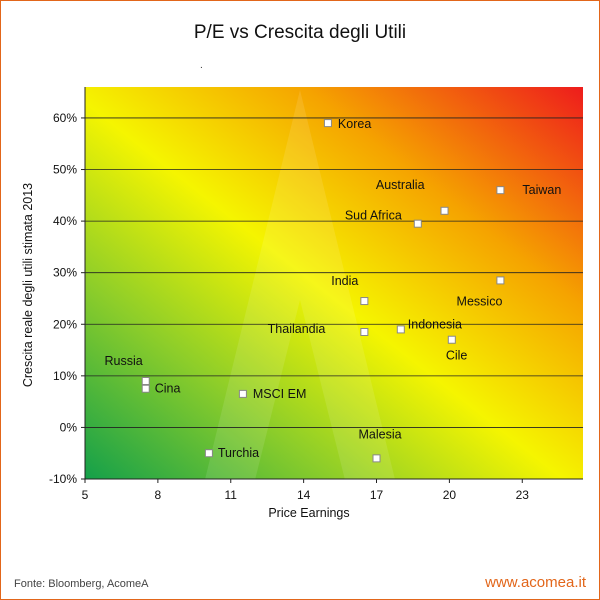 This screenshot has width=600, height=600. What do you see at coordinates (450, 495) in the screenshot?
I see `x-tick-label: 20` at bounding box center [450, 495].